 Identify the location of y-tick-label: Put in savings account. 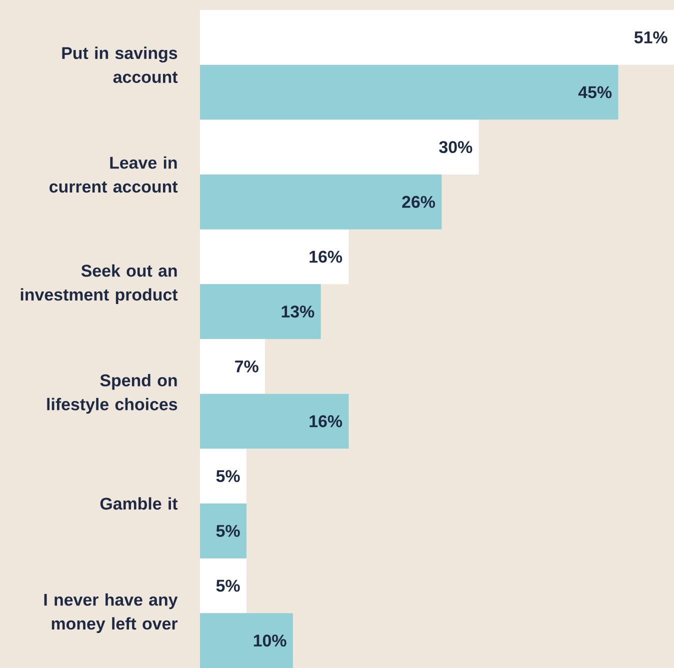
(120, 65).